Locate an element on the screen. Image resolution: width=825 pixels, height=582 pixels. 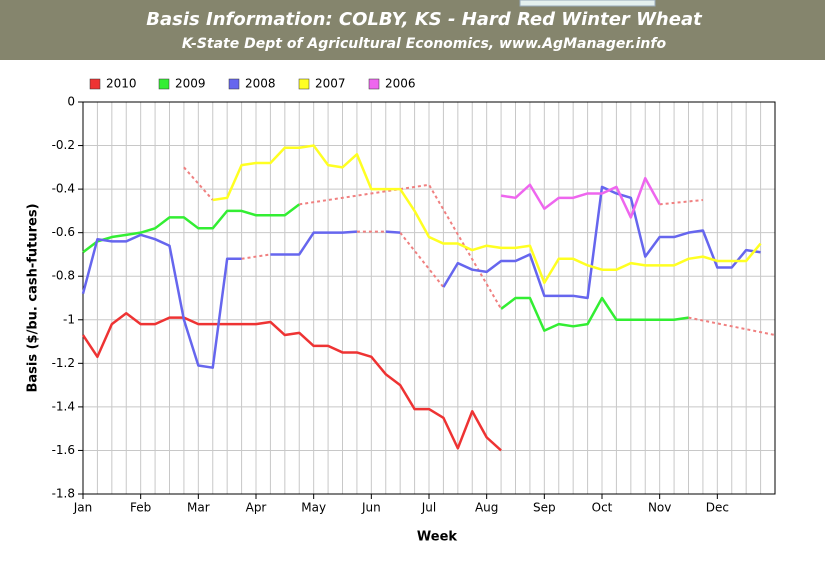
title-bar is located at coordinates (412, 30).